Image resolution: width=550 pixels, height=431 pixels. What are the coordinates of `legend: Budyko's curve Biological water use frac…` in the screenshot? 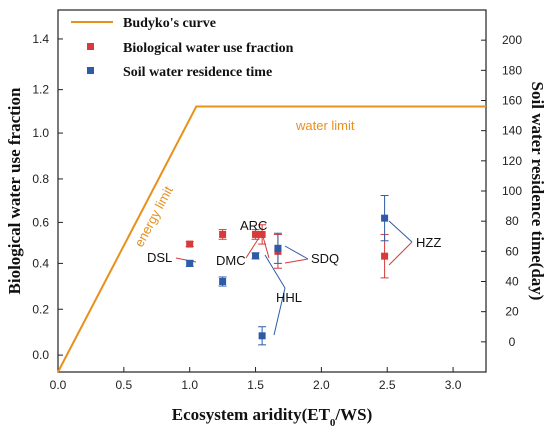 It's located at (182, 48).